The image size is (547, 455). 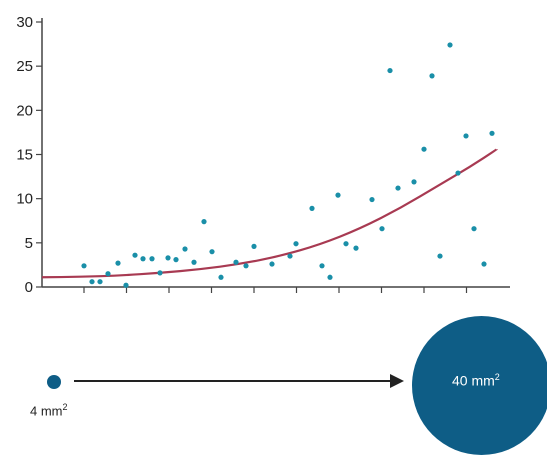 I want to click on y-tick-label: 5, so click(x=29, y=243).